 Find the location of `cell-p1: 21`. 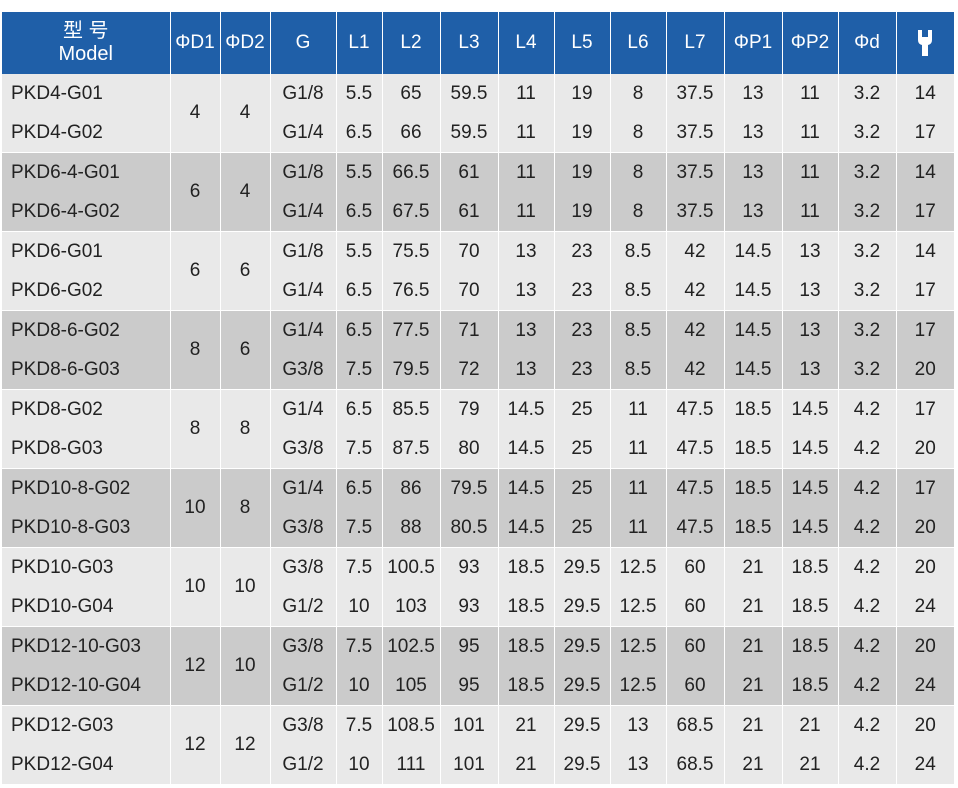

cell-p1: 21 is located at coordinates (753, 567).